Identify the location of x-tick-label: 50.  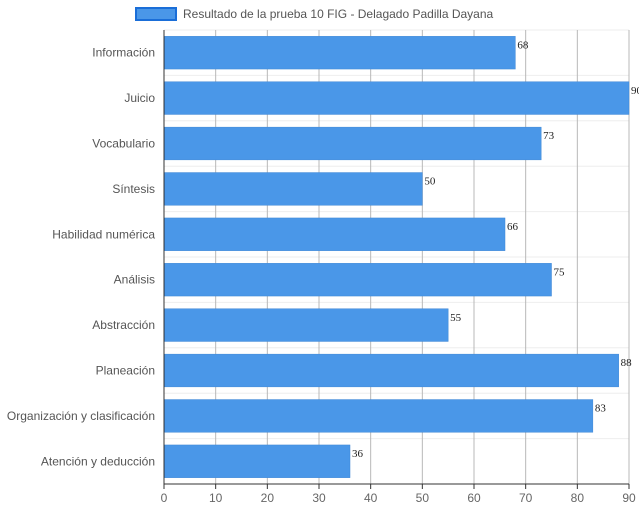
(423, 498).